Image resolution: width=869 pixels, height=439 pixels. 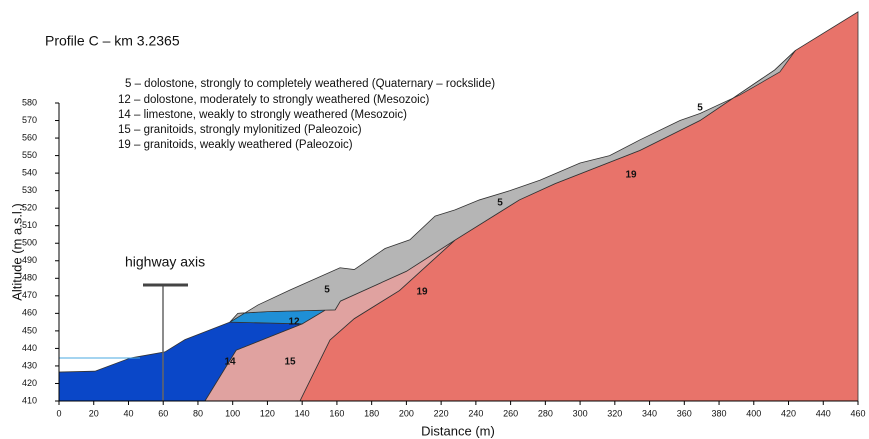 I want to click on x-tick-label: 460, so click(x=857, y=413).